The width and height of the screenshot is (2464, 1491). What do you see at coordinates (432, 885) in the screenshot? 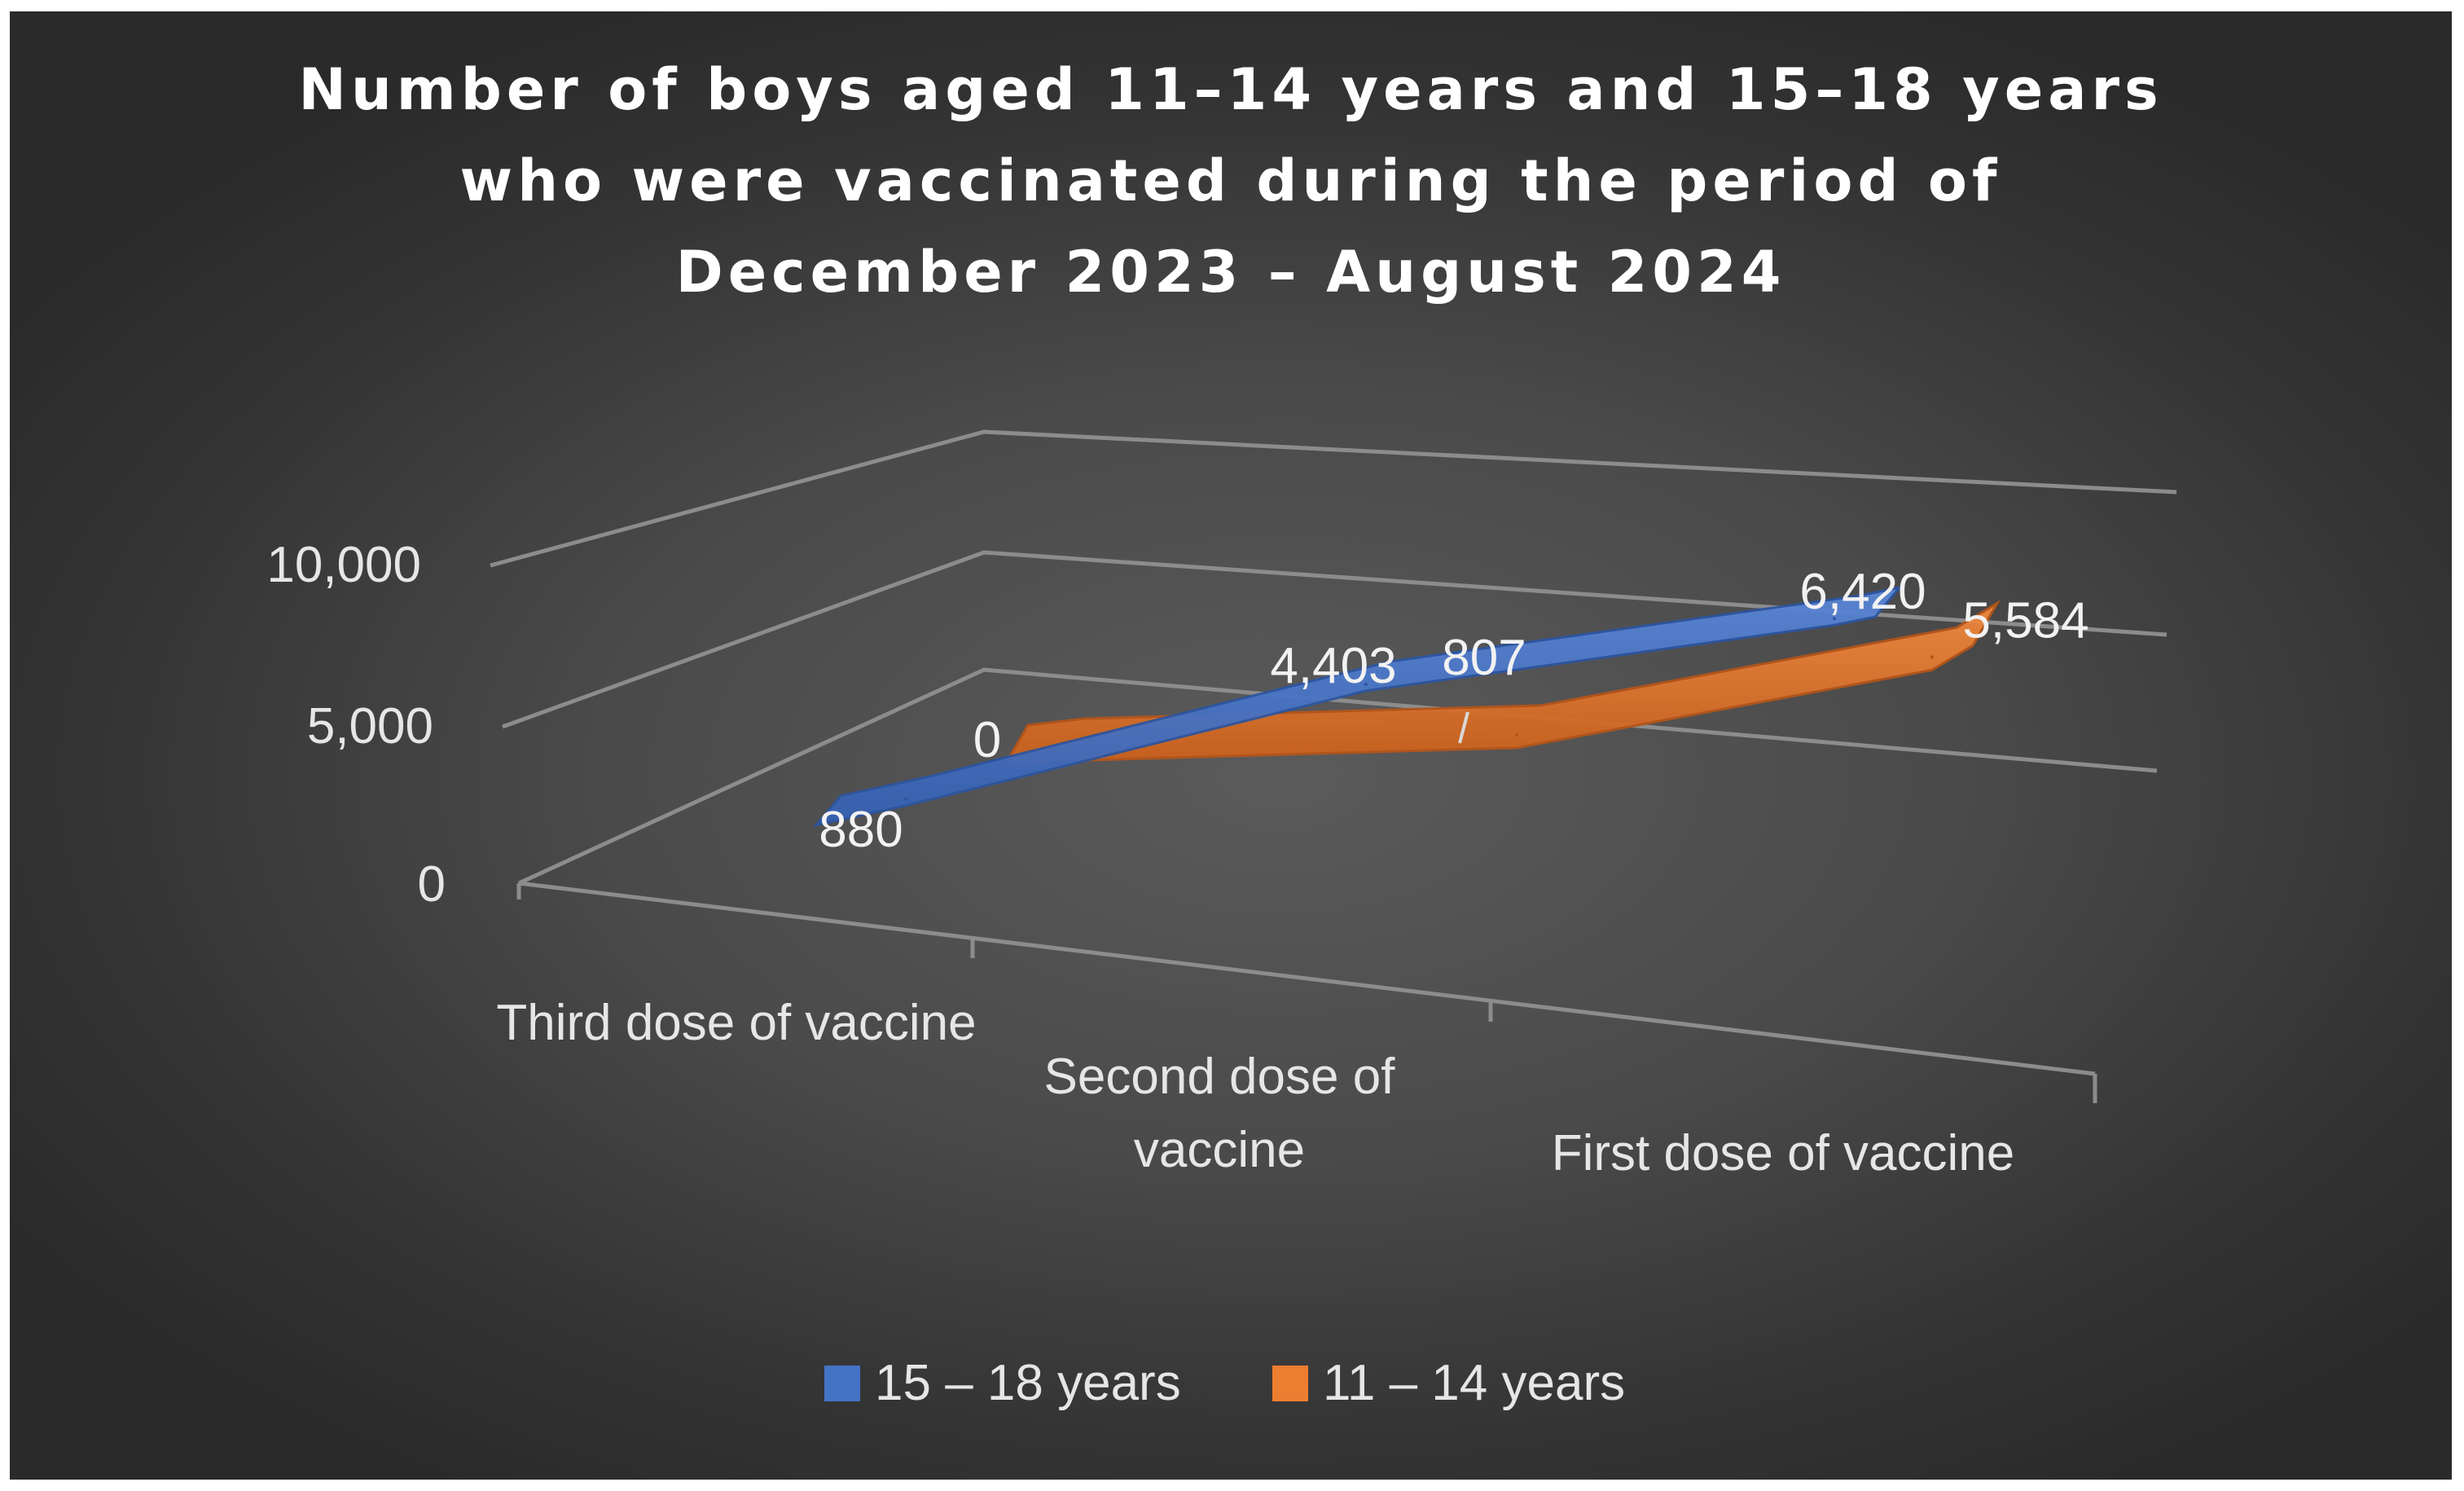
I see `y-tick-label-0: 0` at bounding box center [432, 885].